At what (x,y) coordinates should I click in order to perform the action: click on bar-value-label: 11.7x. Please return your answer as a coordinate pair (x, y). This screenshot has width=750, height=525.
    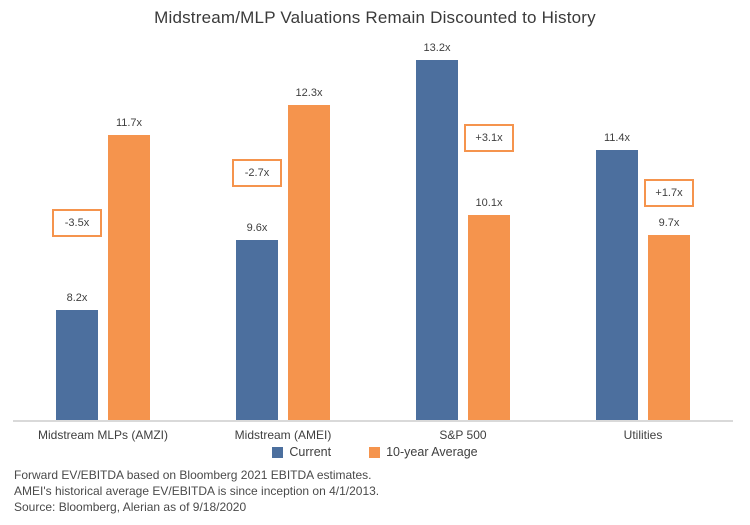
    Looking at the image, I should click on (129, 123).